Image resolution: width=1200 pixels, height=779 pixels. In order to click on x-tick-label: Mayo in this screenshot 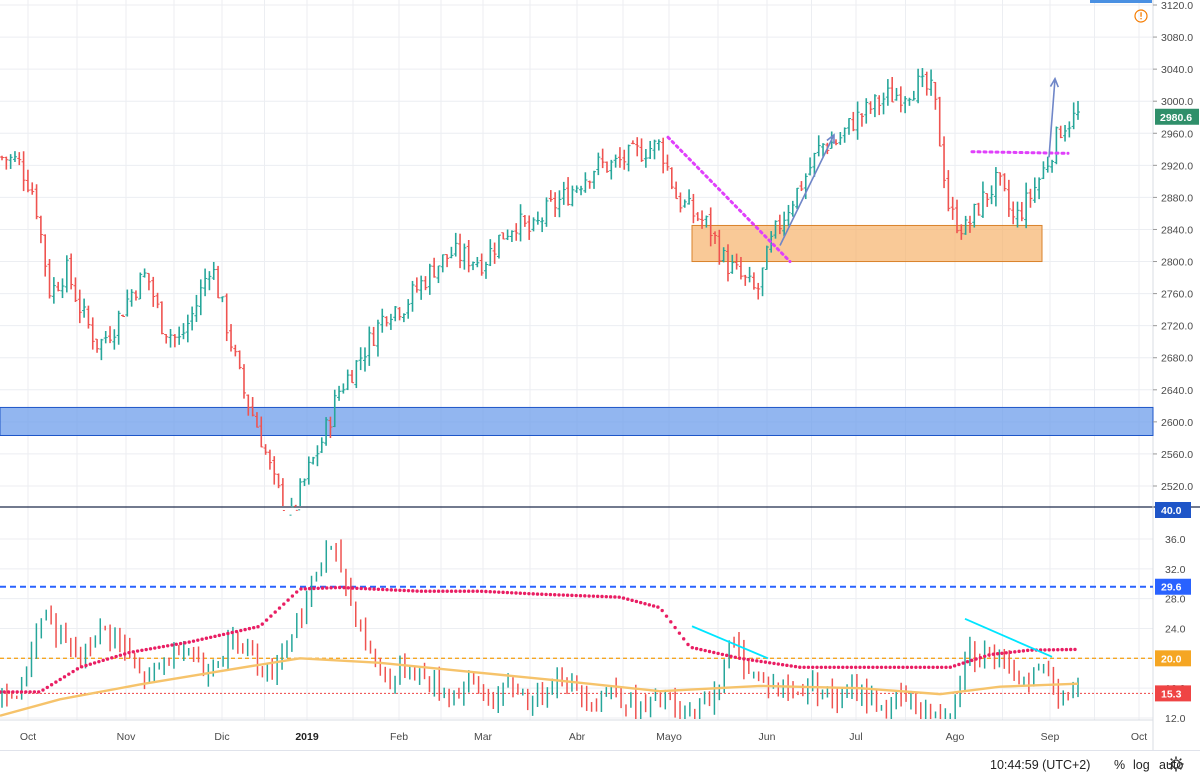, I will do `click(669, 737)`.